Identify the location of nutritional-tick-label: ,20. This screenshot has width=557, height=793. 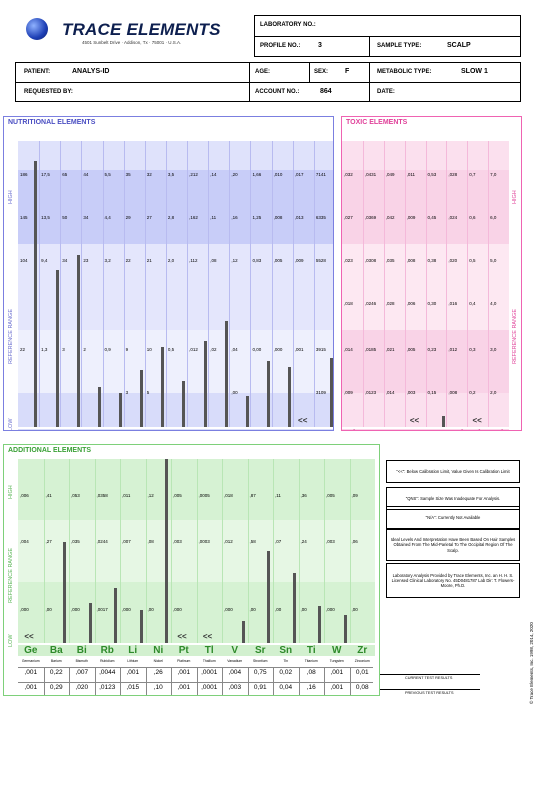
(234, 175).